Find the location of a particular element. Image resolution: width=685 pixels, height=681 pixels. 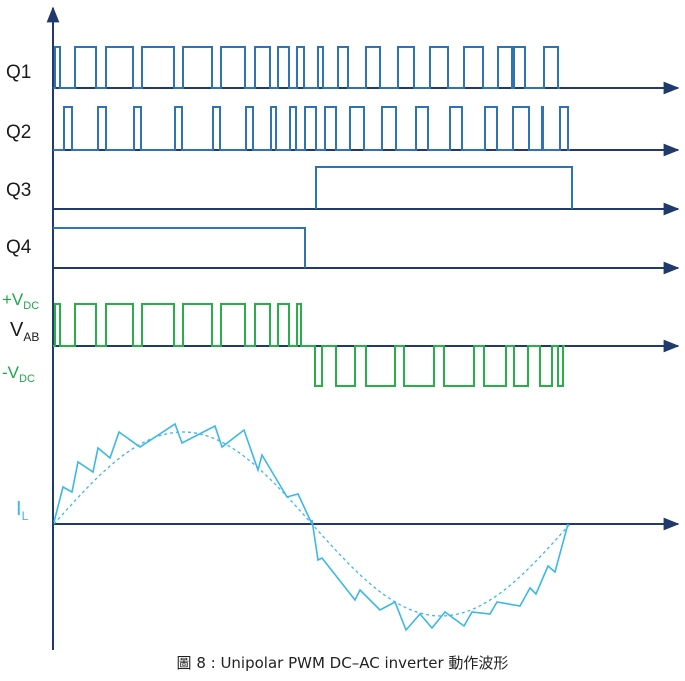

q1-waveform is located at coordinates (306, 67).